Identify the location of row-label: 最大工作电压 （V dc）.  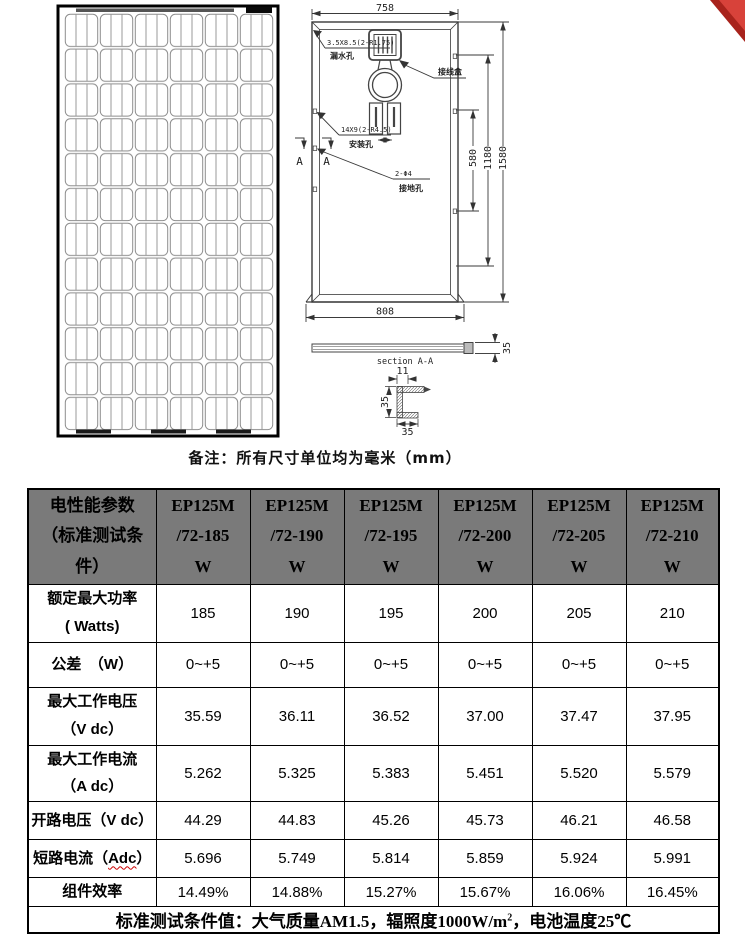
(92, 716).